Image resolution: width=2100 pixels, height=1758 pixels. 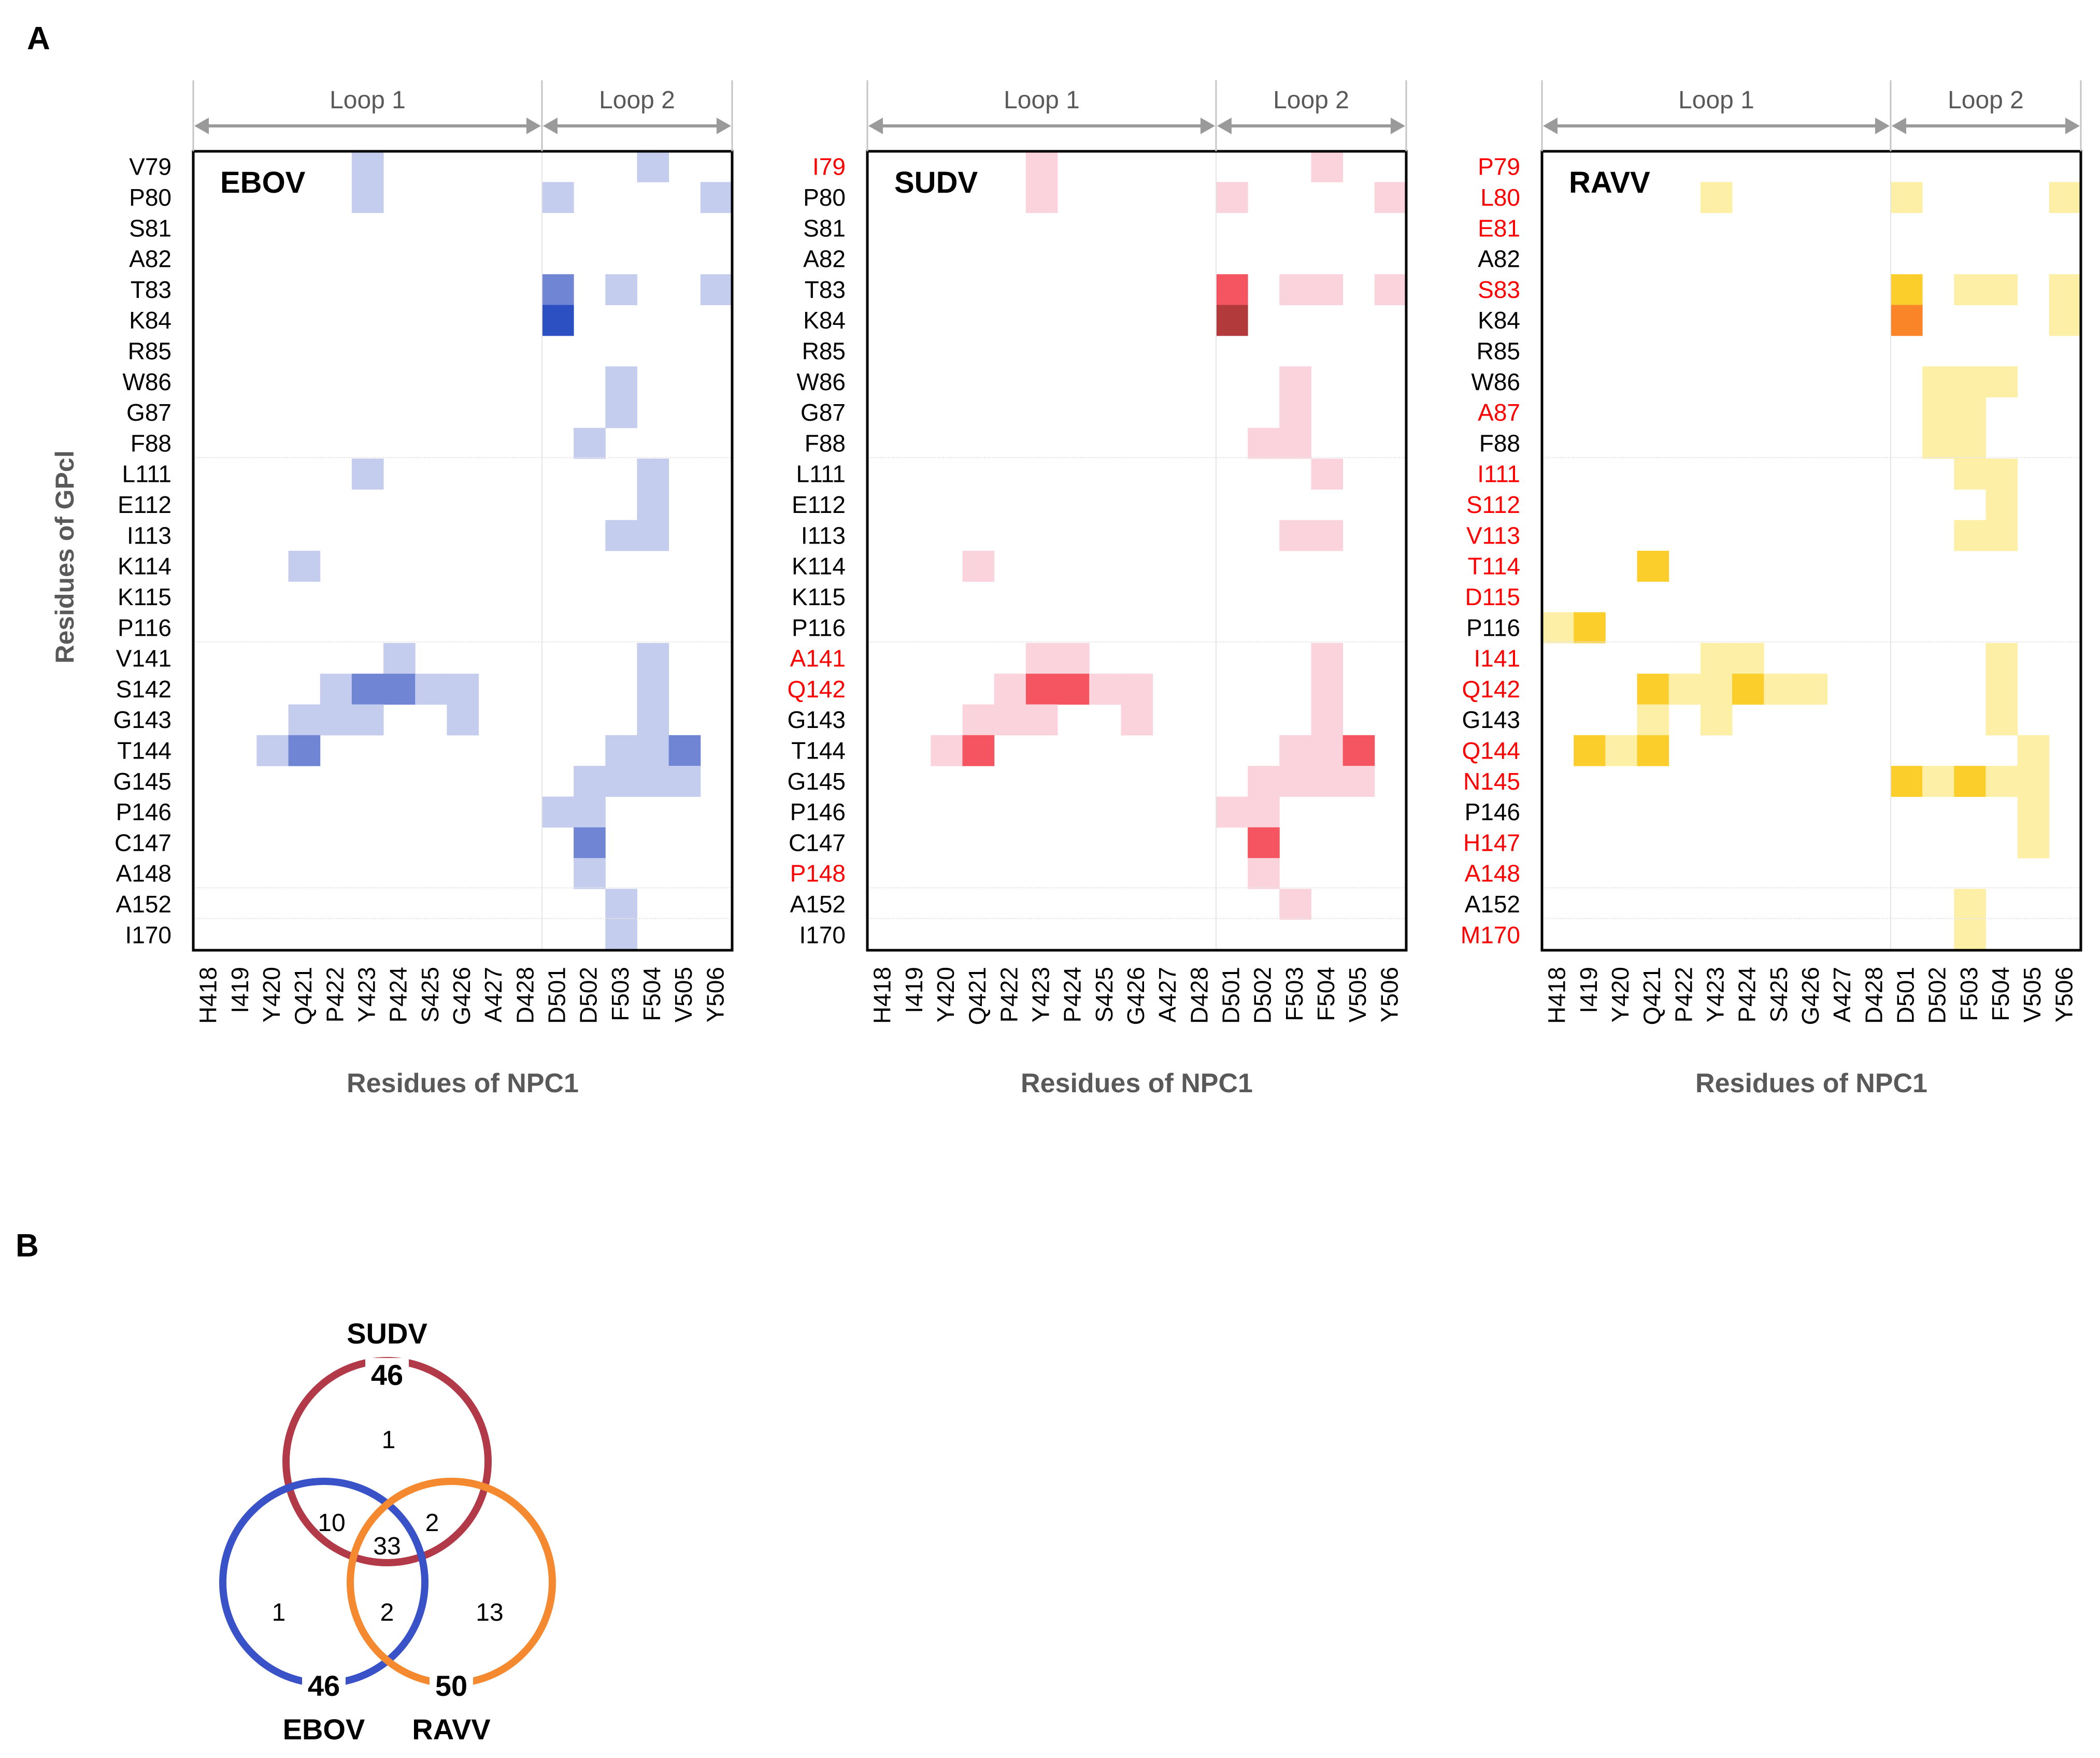 What do you see at coordinates (150, 228) in the screenshot?
I see `y-tick-label: S81` at bounding box center [150, 228].